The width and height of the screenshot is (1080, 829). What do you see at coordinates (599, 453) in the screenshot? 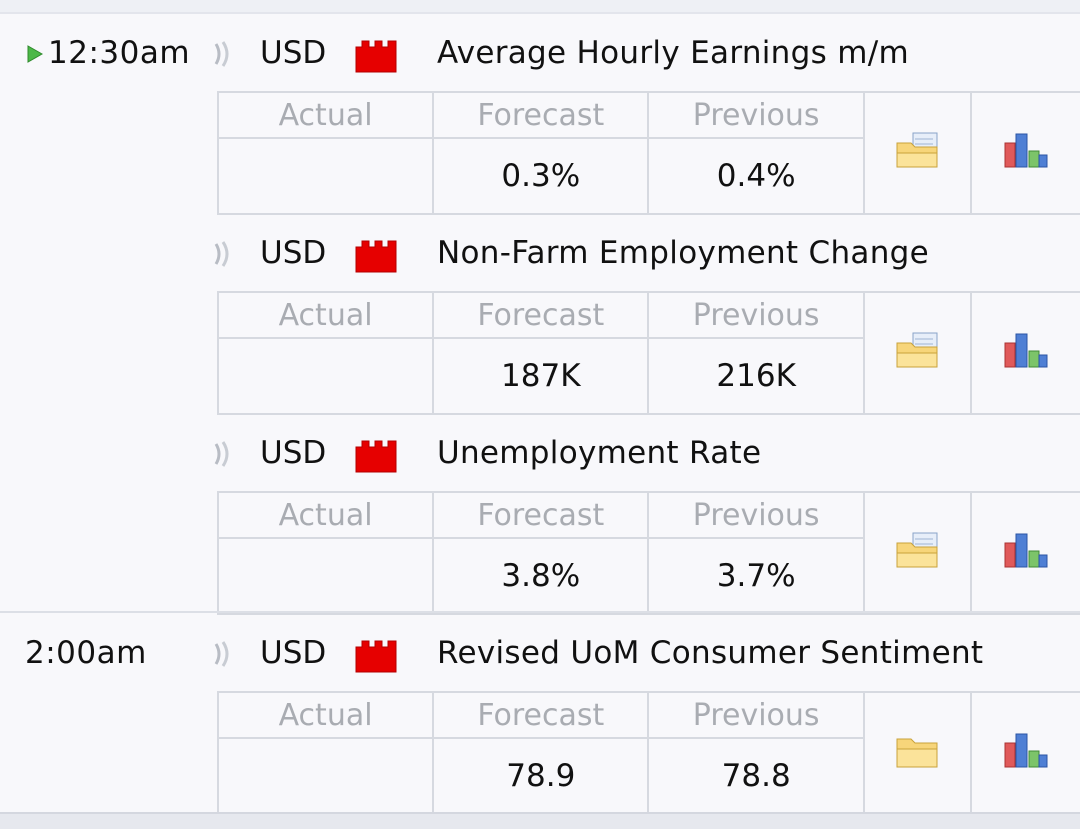
I see `event-name: Unemployment Rate` at bounding box center [599, 453].